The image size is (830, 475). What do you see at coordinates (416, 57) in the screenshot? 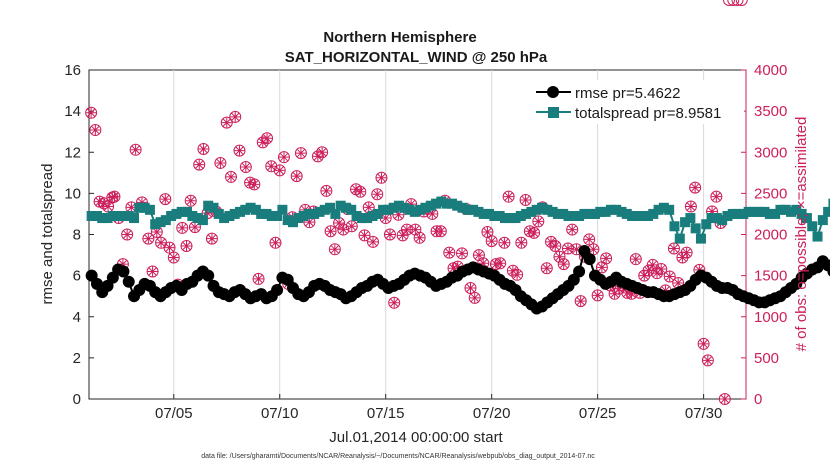
I see `chart-title-line2: SAT_HORIZONTAL_WIND @ 250 hPa` at bounding box center [416, 57].